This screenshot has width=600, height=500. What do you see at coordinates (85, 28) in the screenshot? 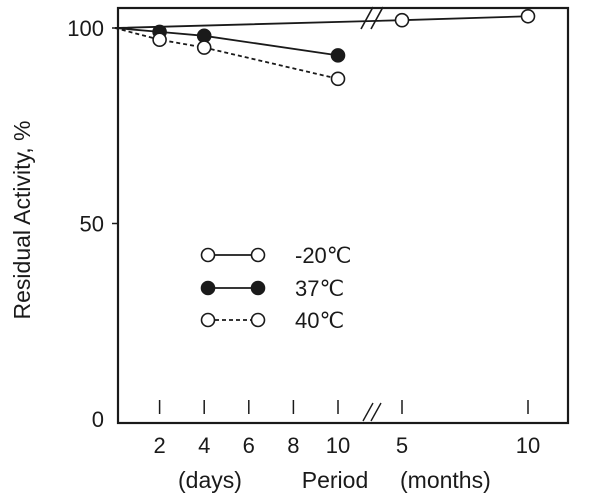
I see `y-tick-label: 100` at bounding box center [85, 28].